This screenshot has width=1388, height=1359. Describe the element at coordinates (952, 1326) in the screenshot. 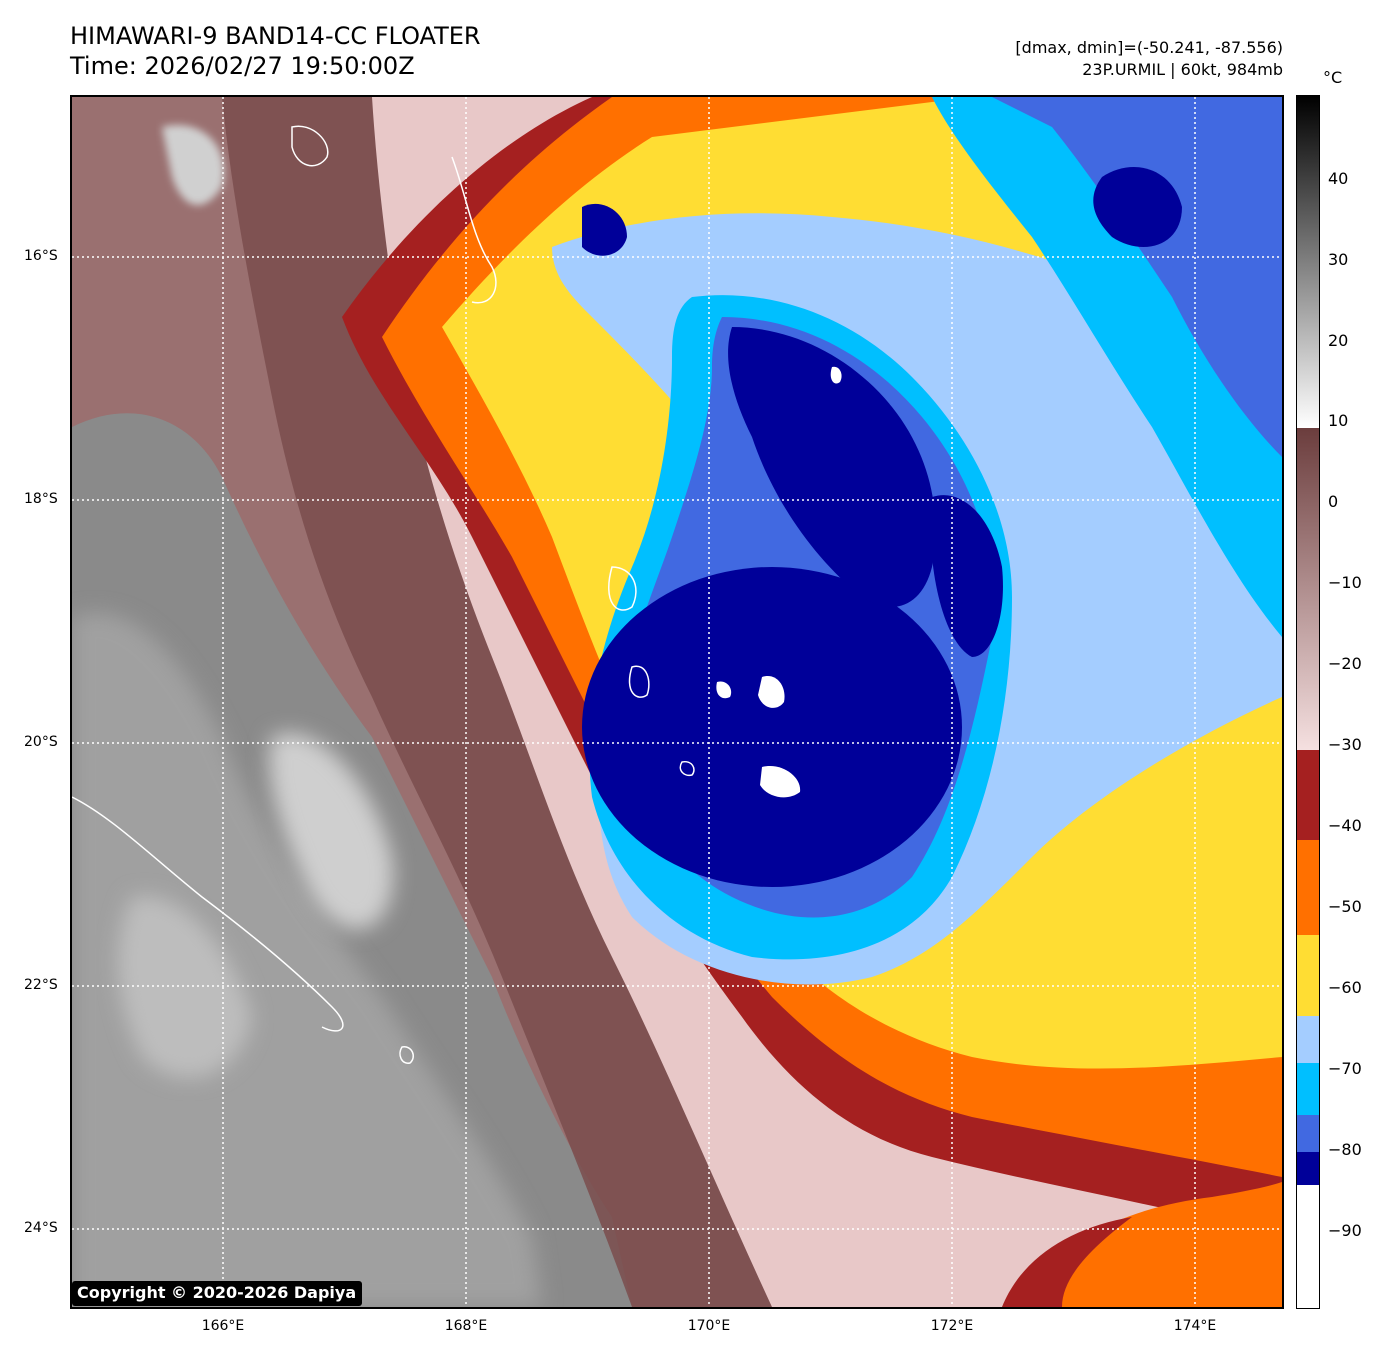

I see `lon-label-172e: 172°E` at that location.